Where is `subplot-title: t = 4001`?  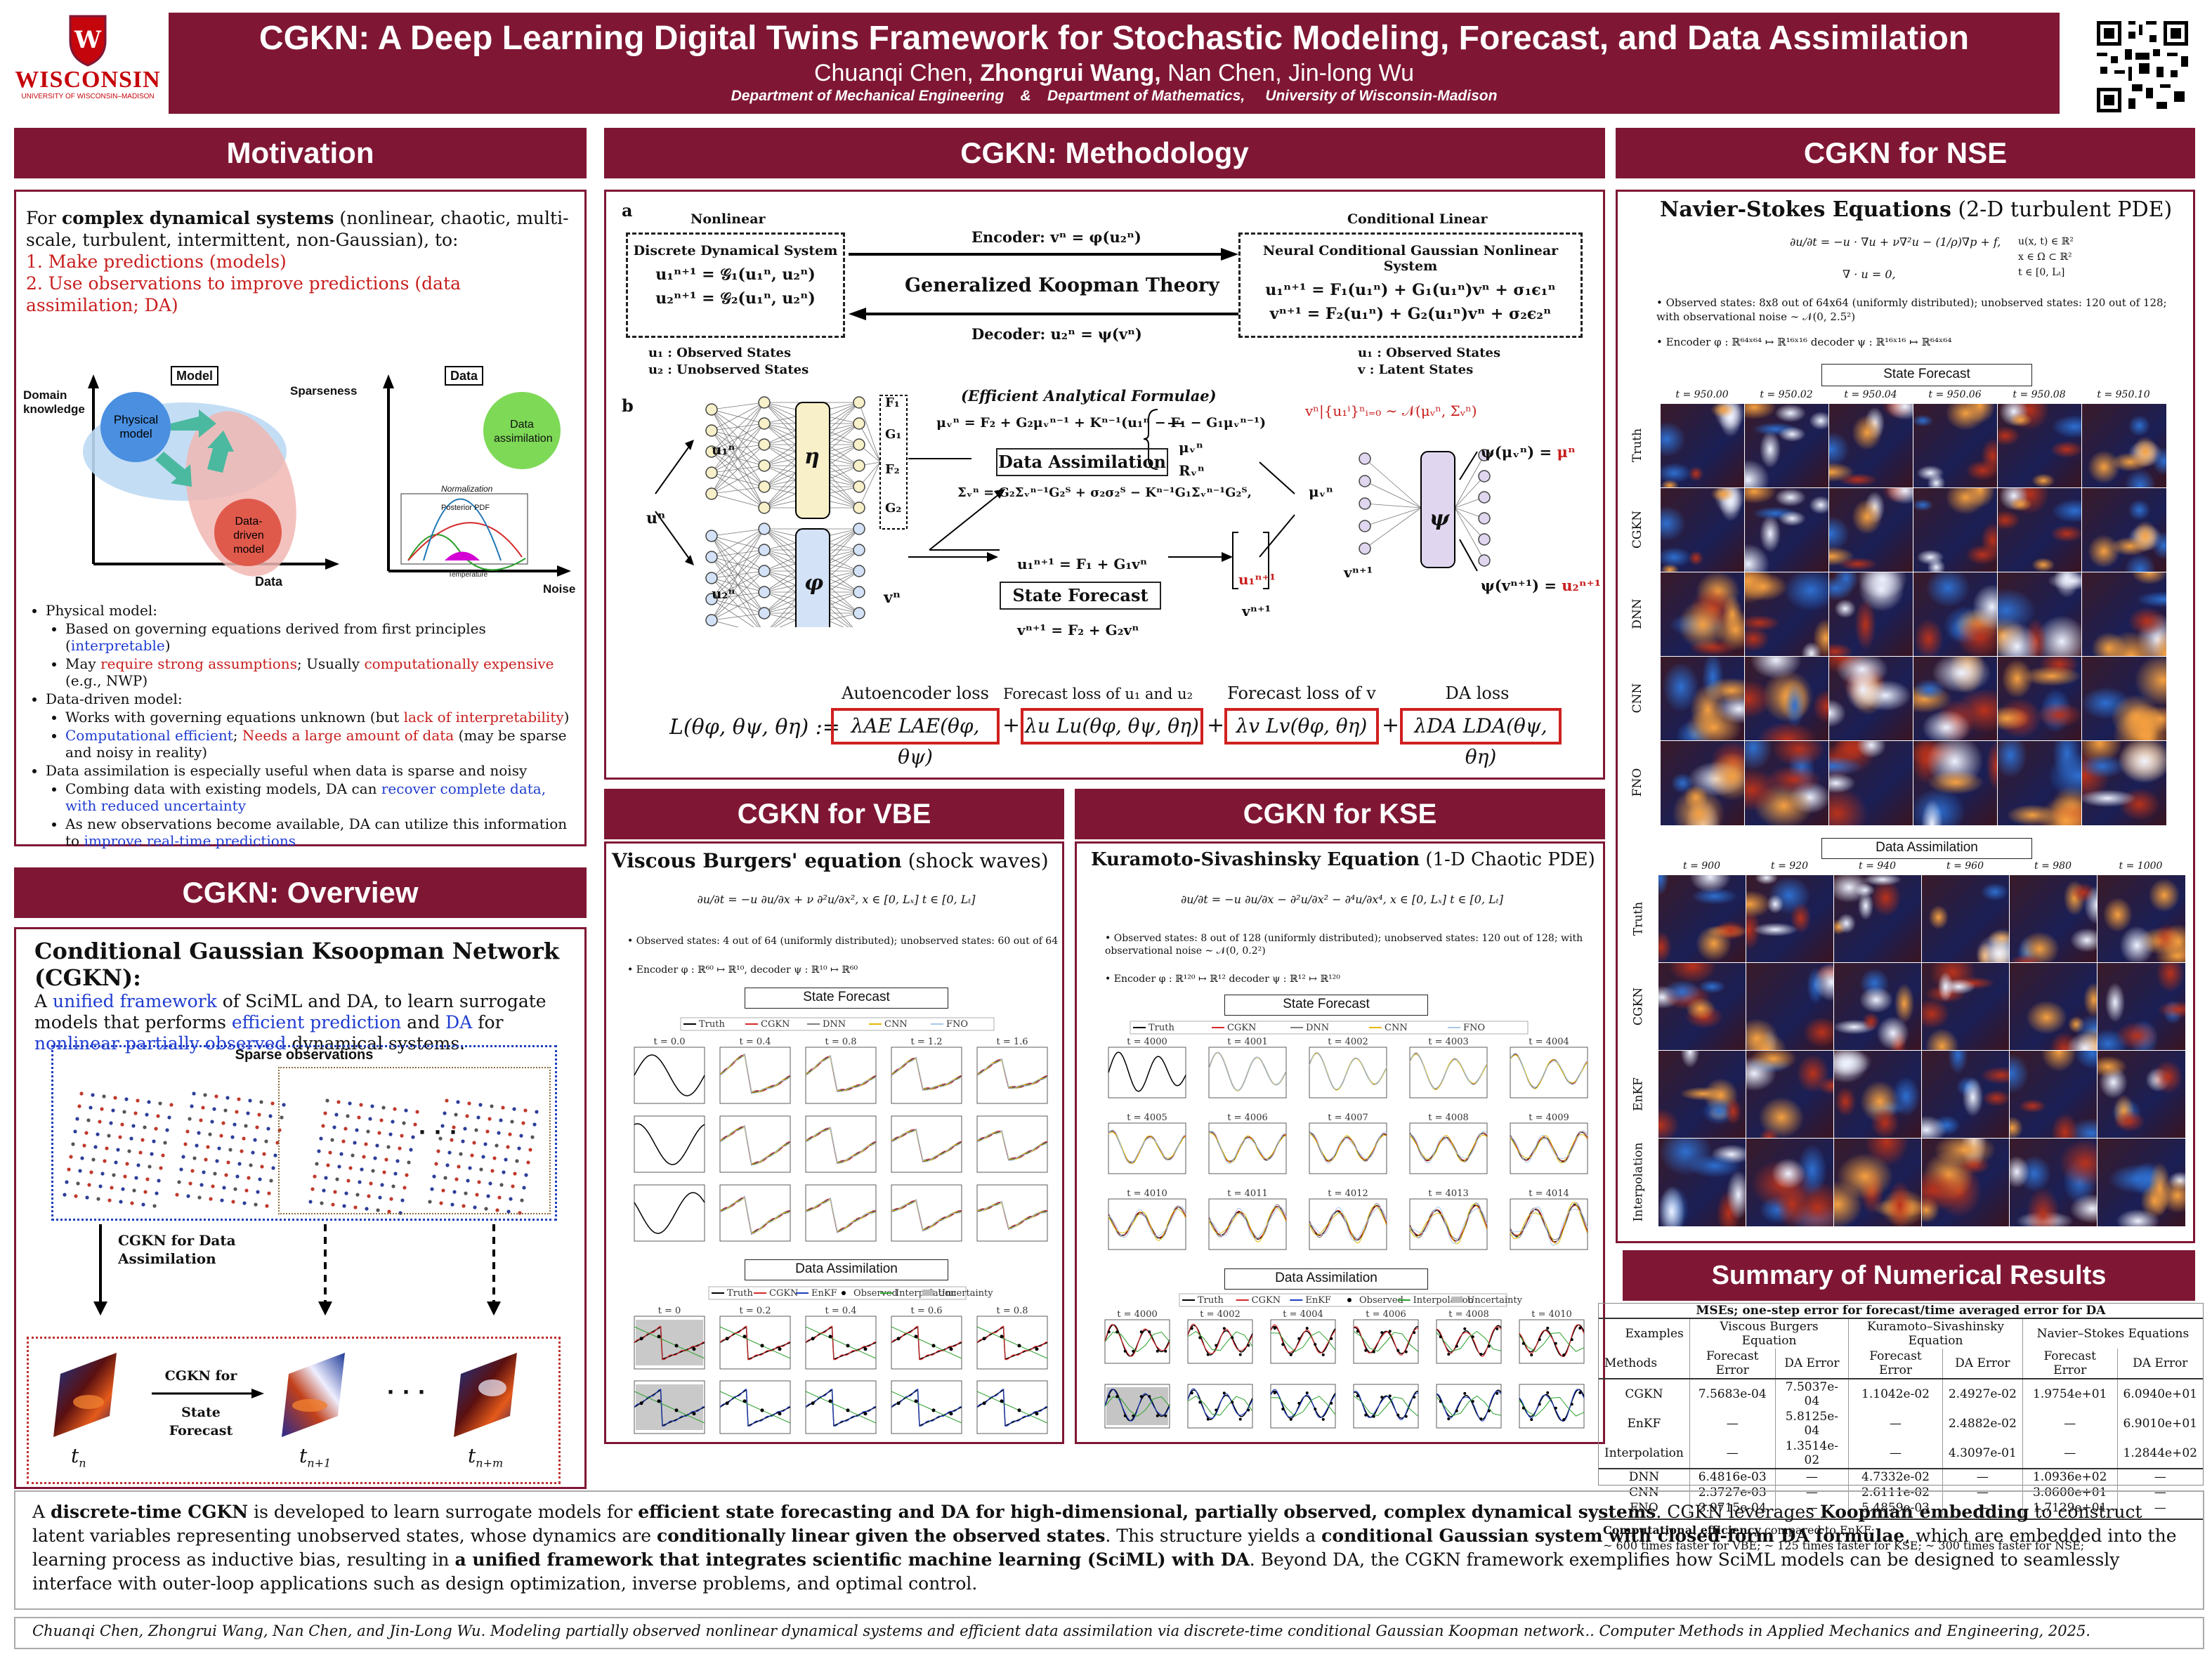
subplot-title: t = 4001 is located at coordinates (1247, 1042).